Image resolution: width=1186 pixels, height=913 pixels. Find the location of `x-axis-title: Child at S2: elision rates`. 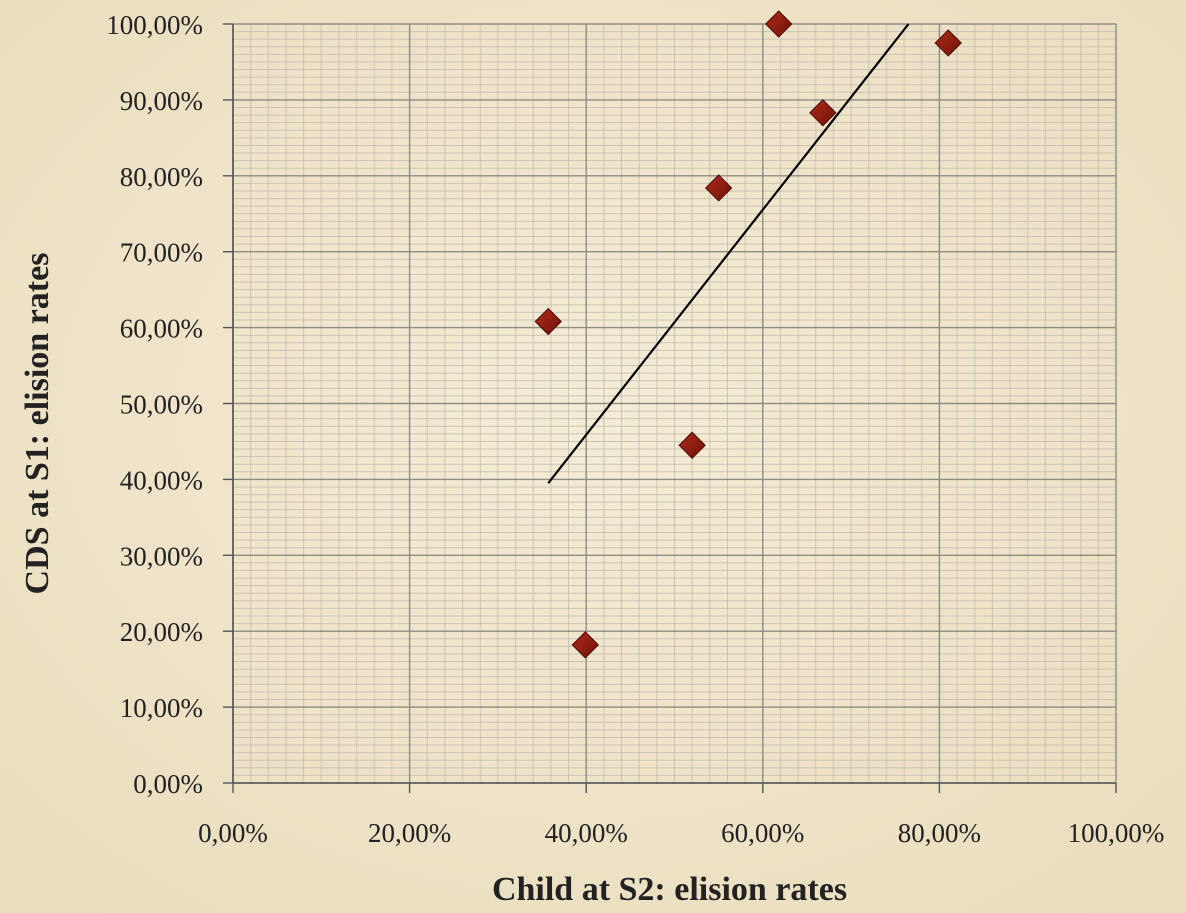

x-axis-title: Child at S2: elision rates is located at coordinates (669, 889).